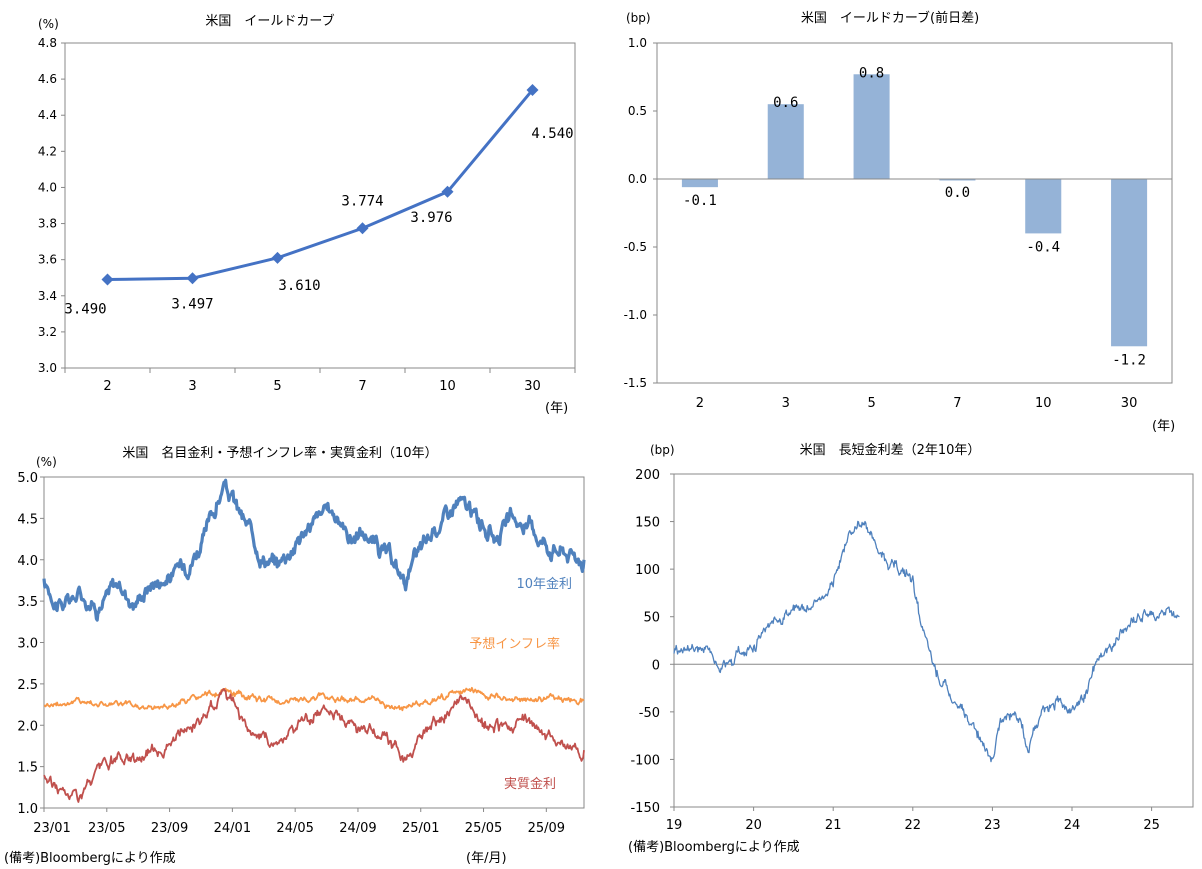 The image size is (1202, 869). What do you see at coordinates (645, 760) in the screenshot?
I see `y-tick-label: -100` at bounding box center [645, 760].